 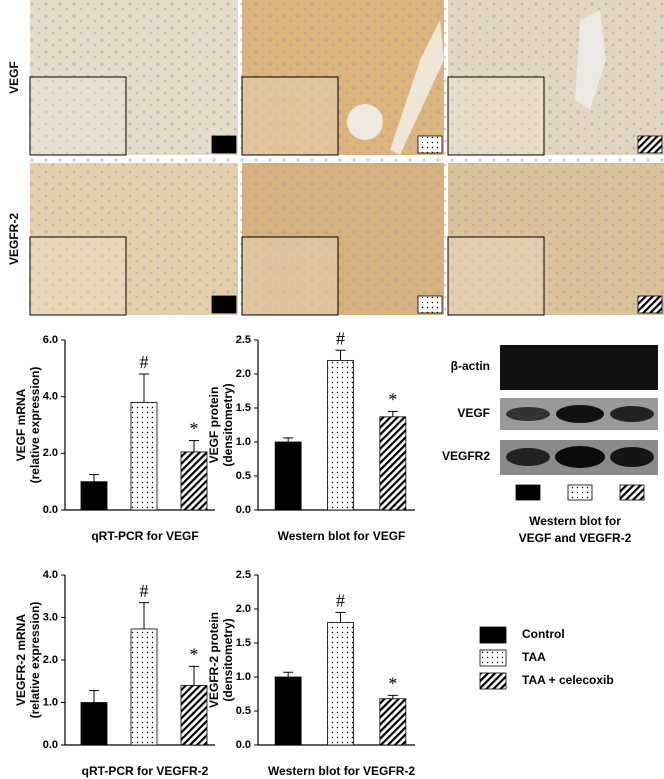 I want to click on y-axis-label: VEGF mRNA, so click(x=21, y=424).